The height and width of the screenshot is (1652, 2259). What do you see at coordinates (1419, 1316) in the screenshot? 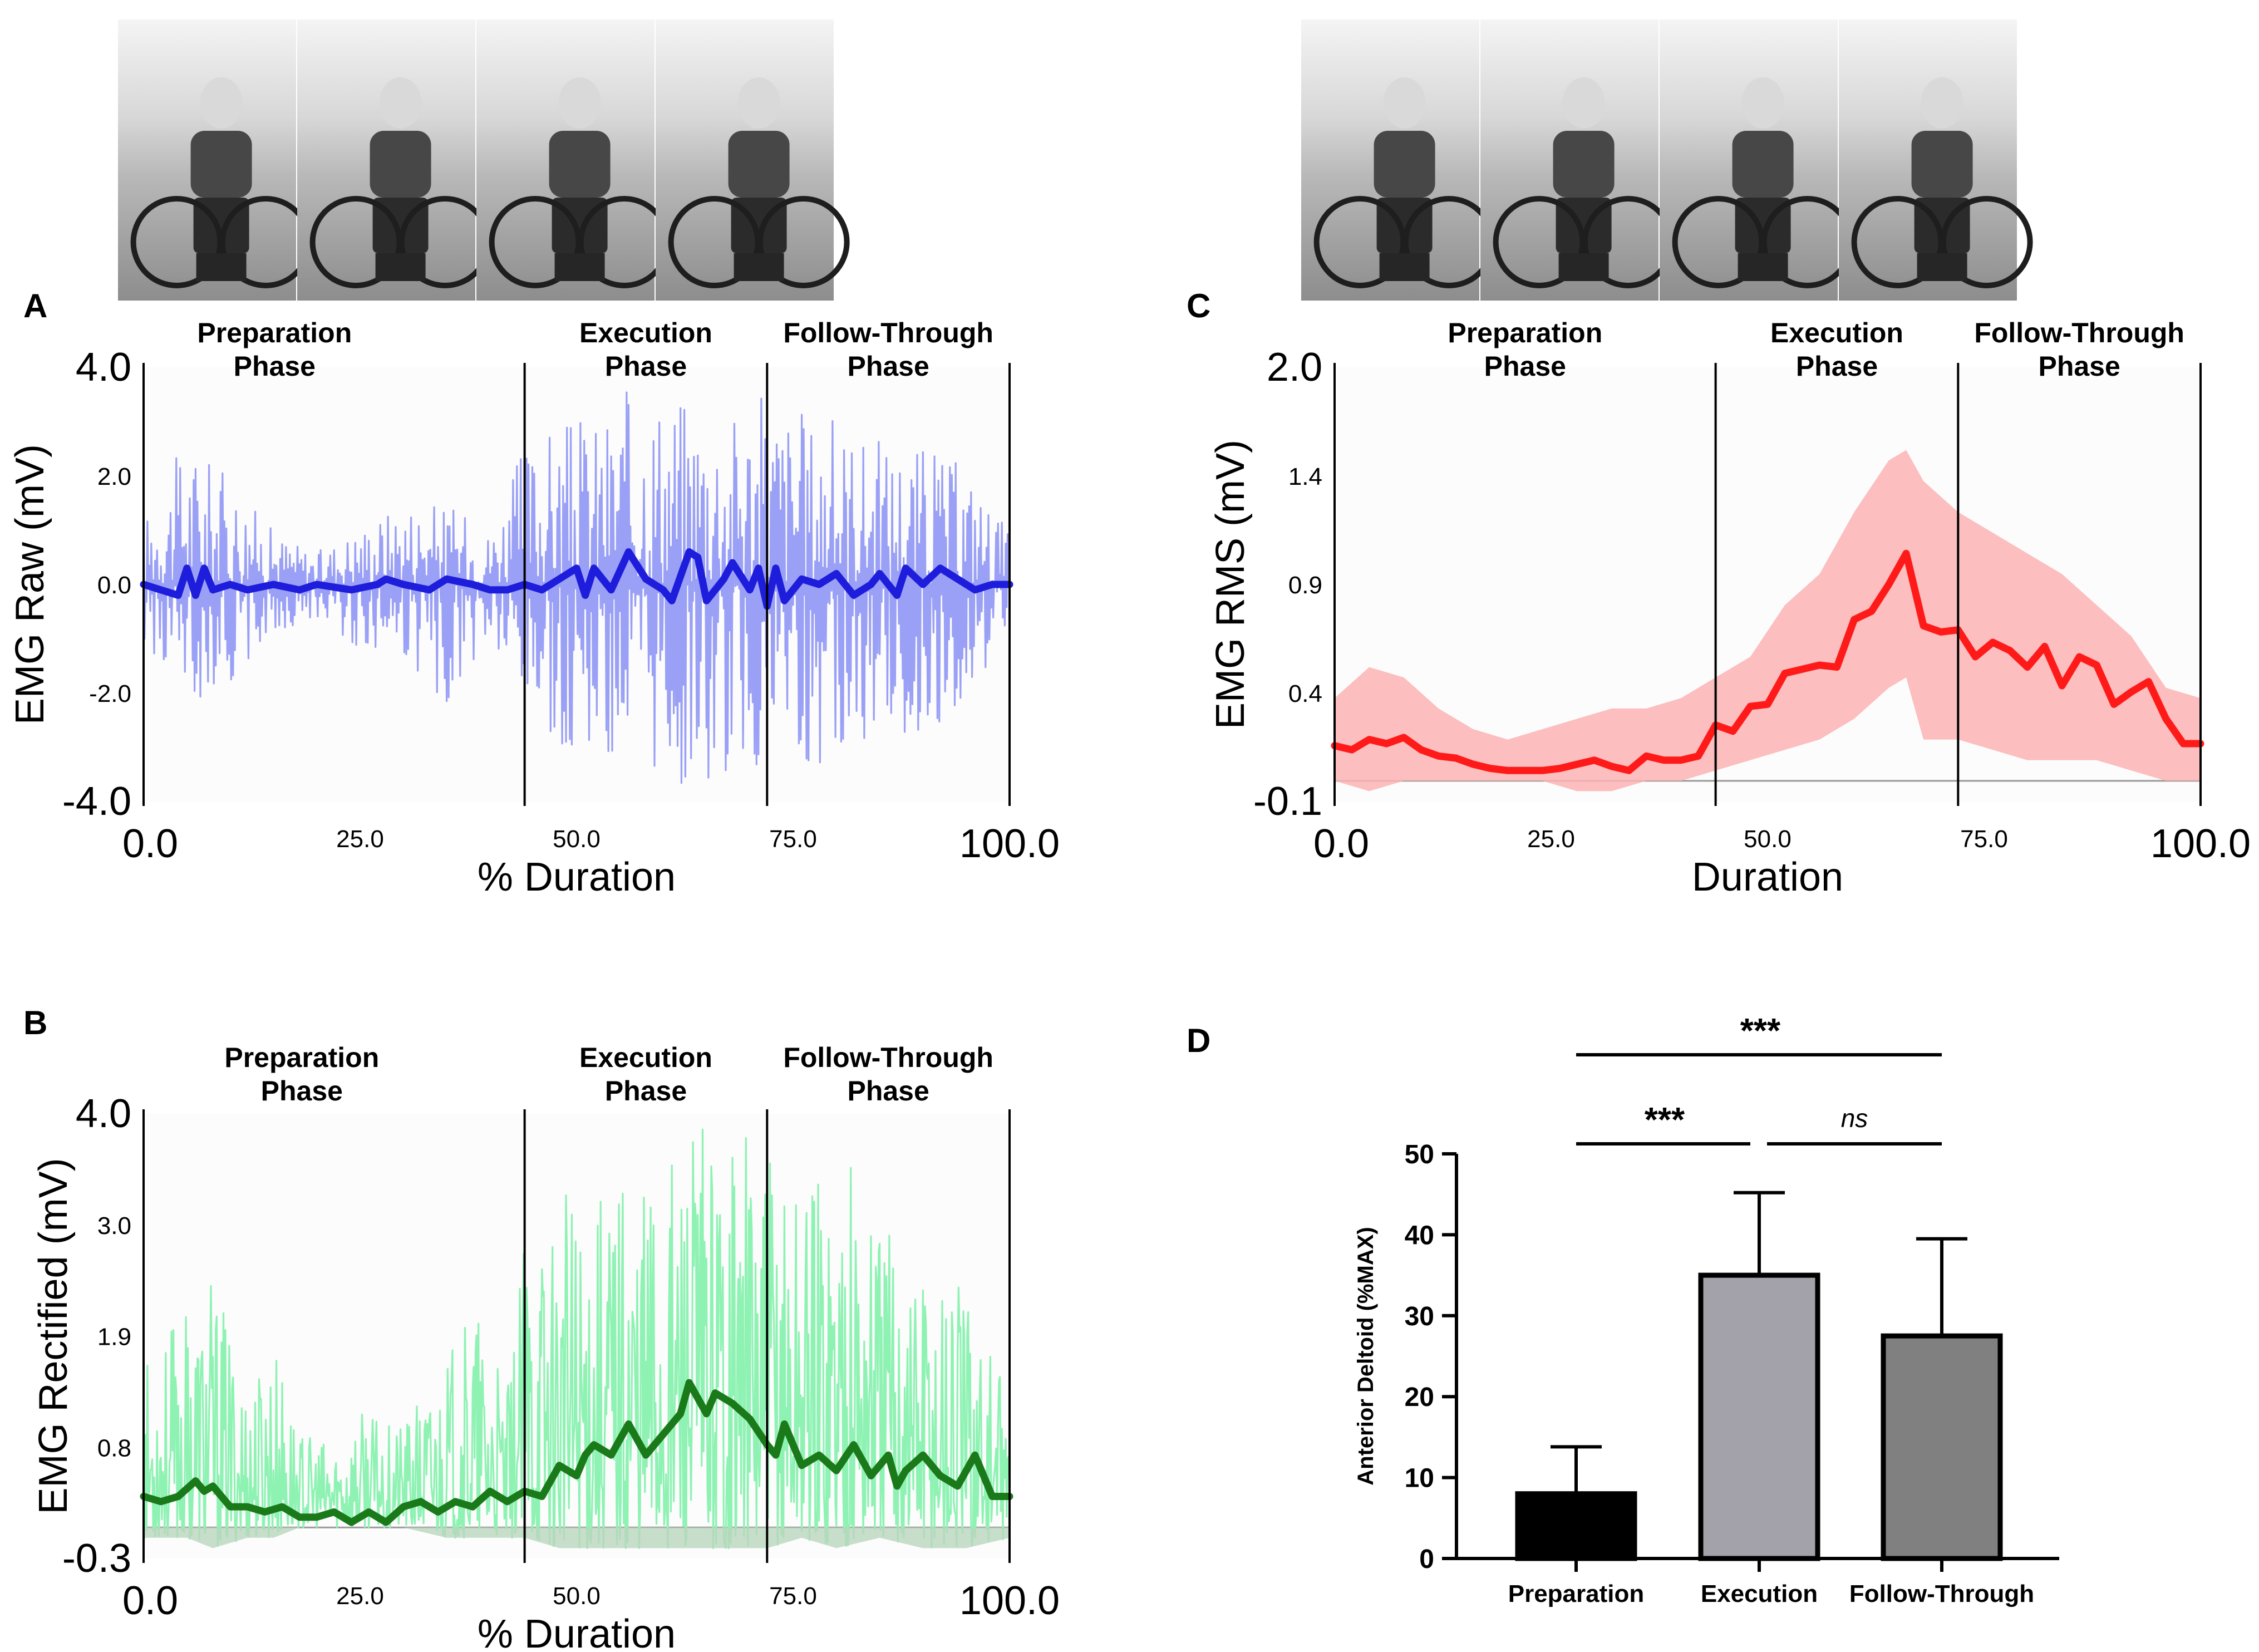
I see `y-tick-label: 30` at bounding box center [1419, 1316].